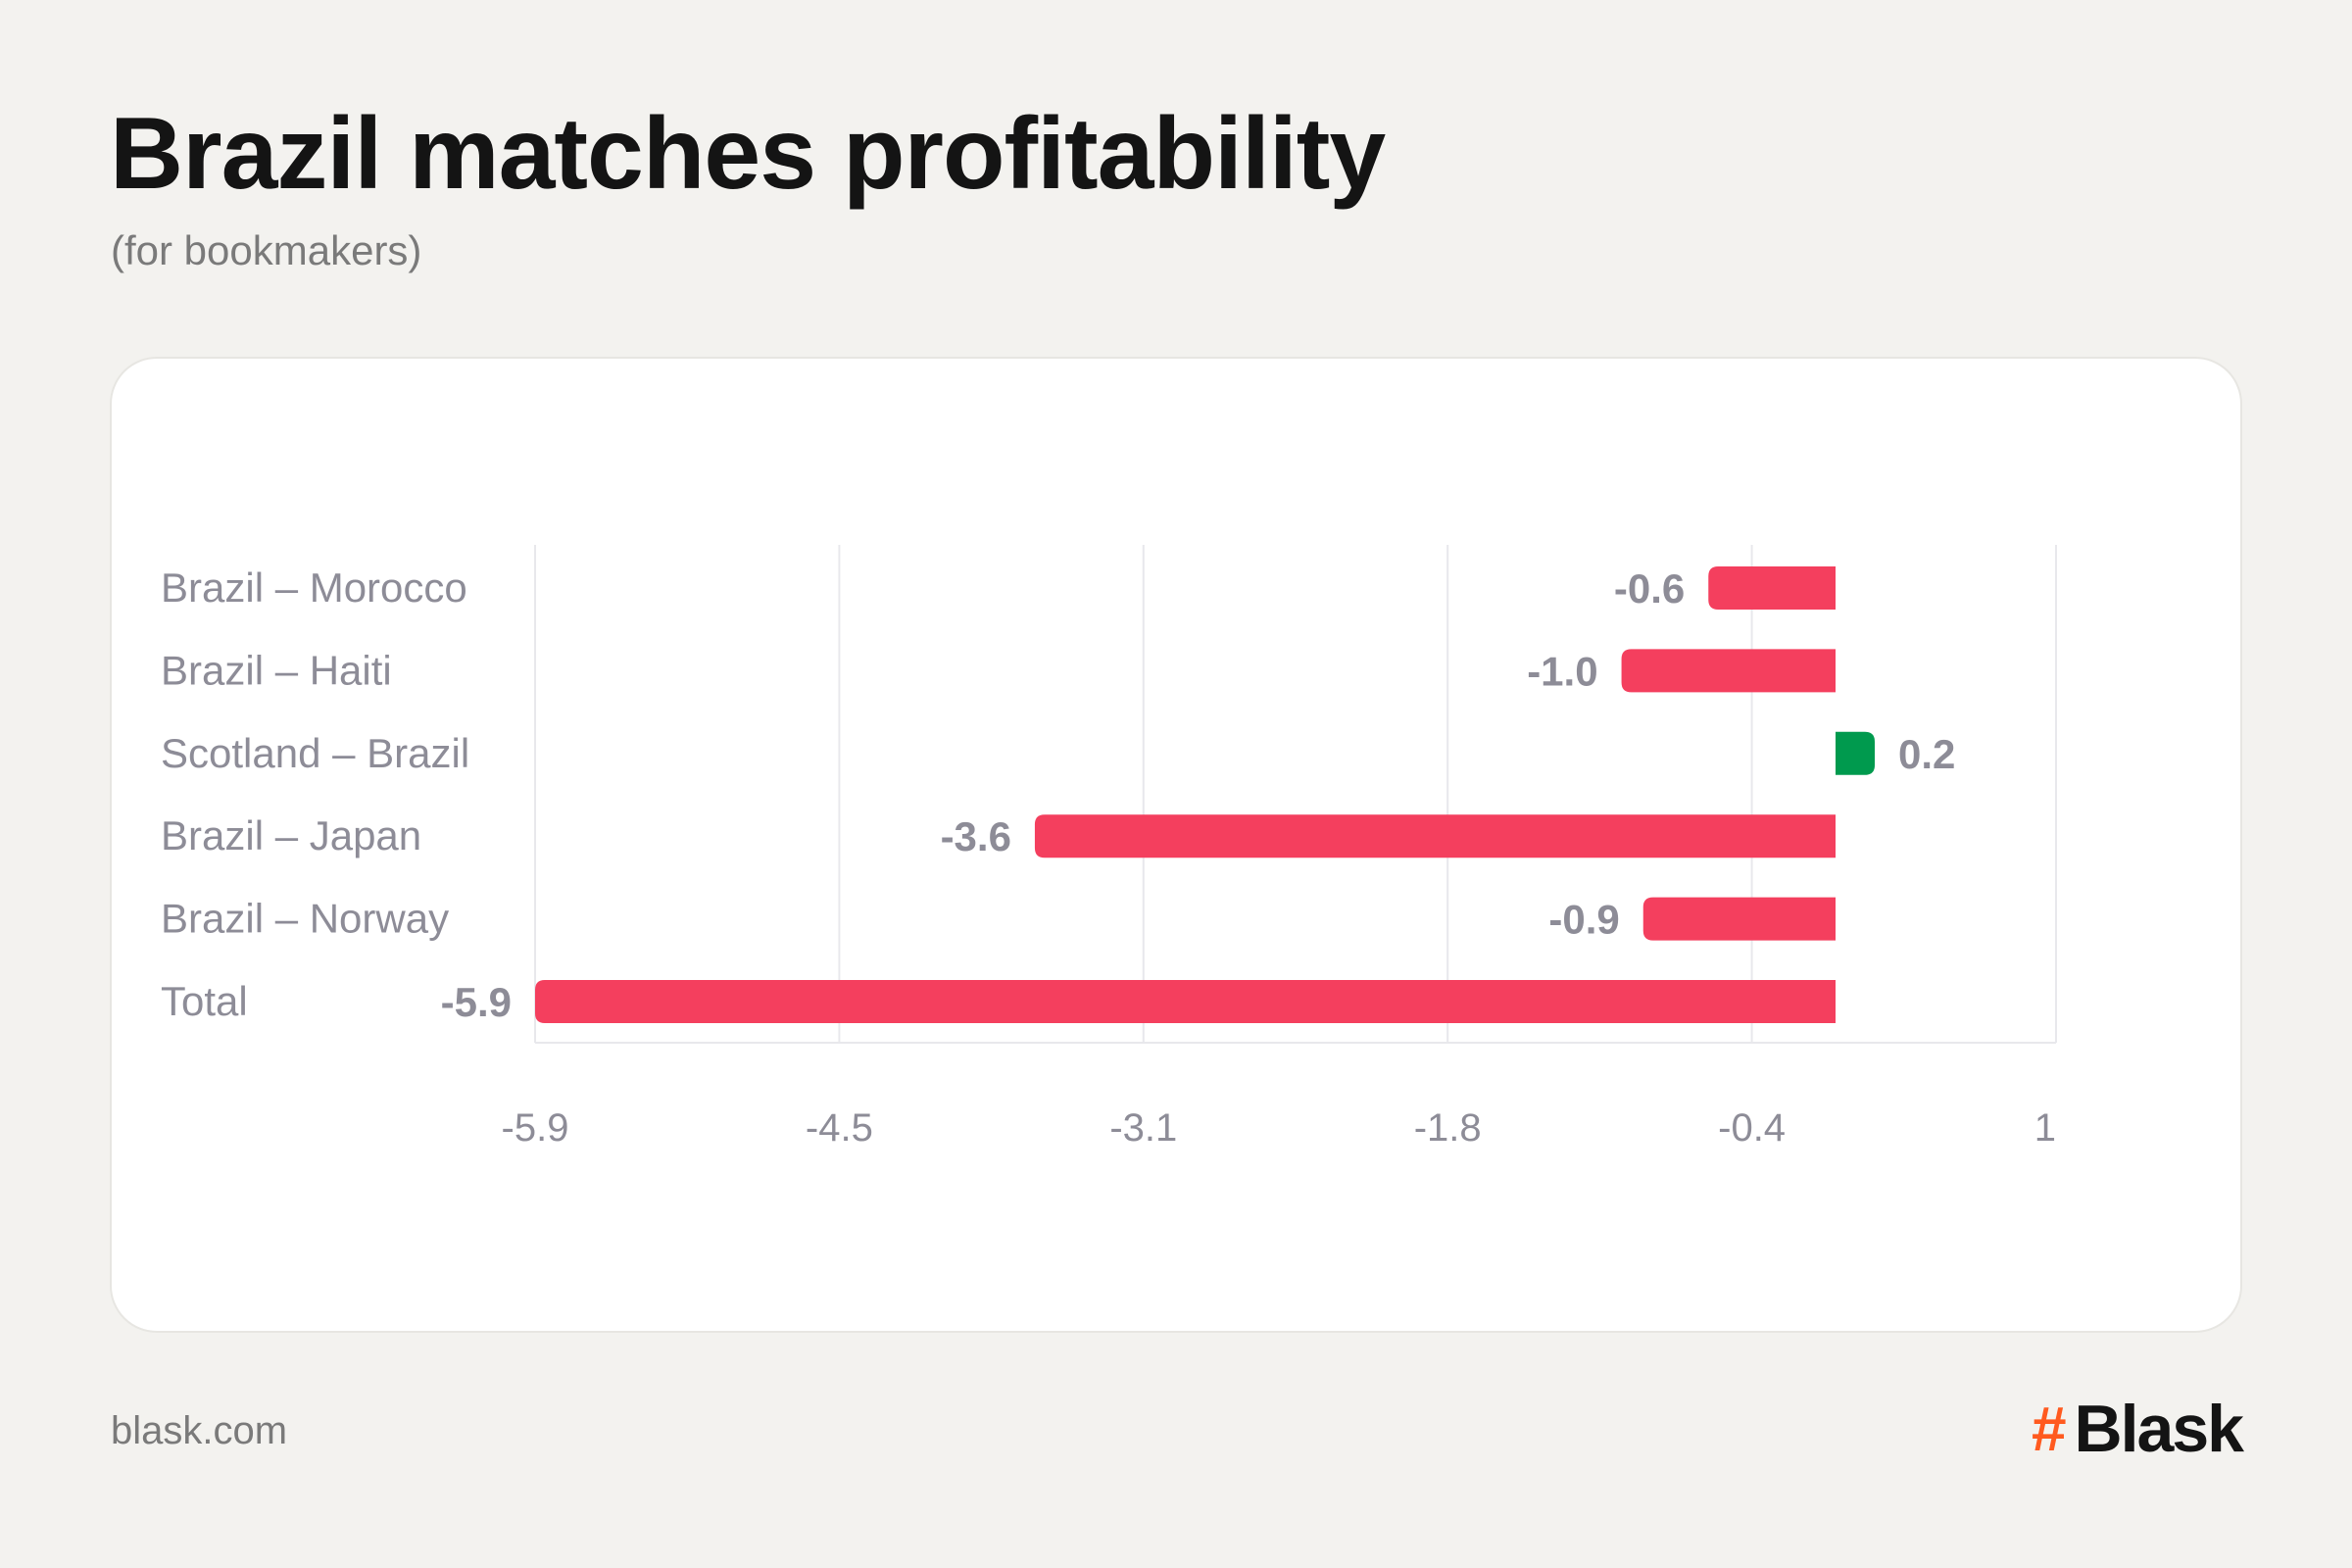 The width and height of the screenshot is (2352, 1568). I want to click on bar-value-label: -0.9, so click(1583, 920).